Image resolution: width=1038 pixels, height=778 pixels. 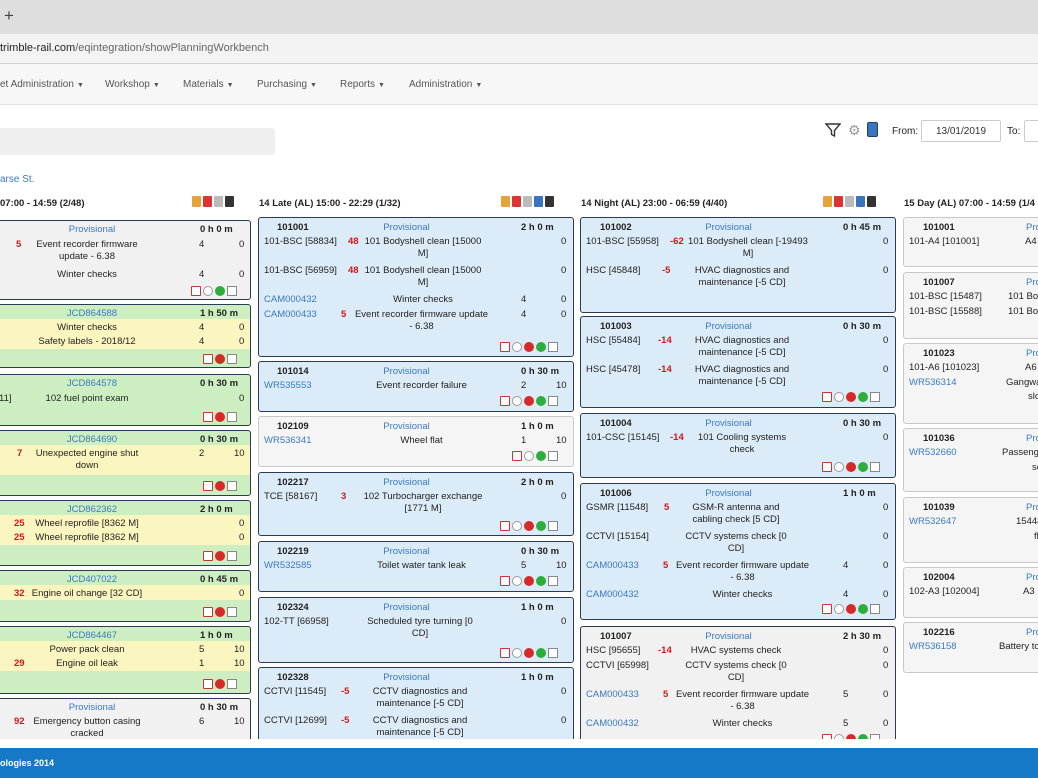 I want to click on menu-fleet-administration: et Administration ▼, so click(x=42, y=84).